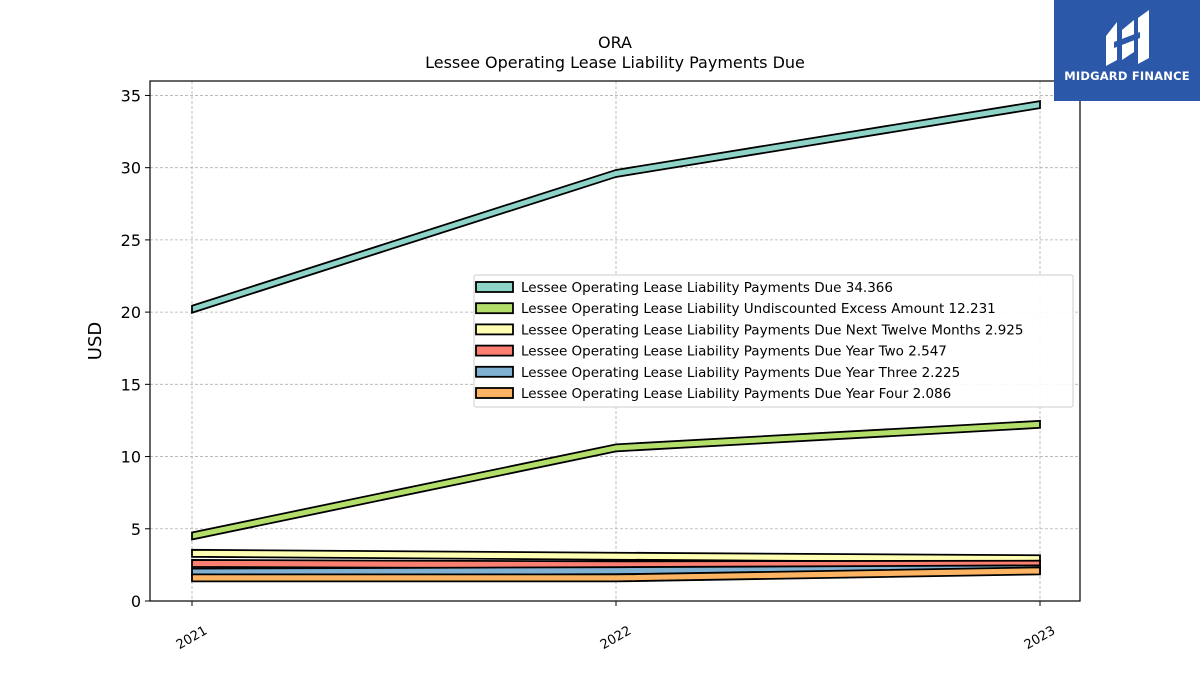 The width and height of the screenshot is (1200, 675). I want to click on y-tick-label: 35, so click(131, 95).